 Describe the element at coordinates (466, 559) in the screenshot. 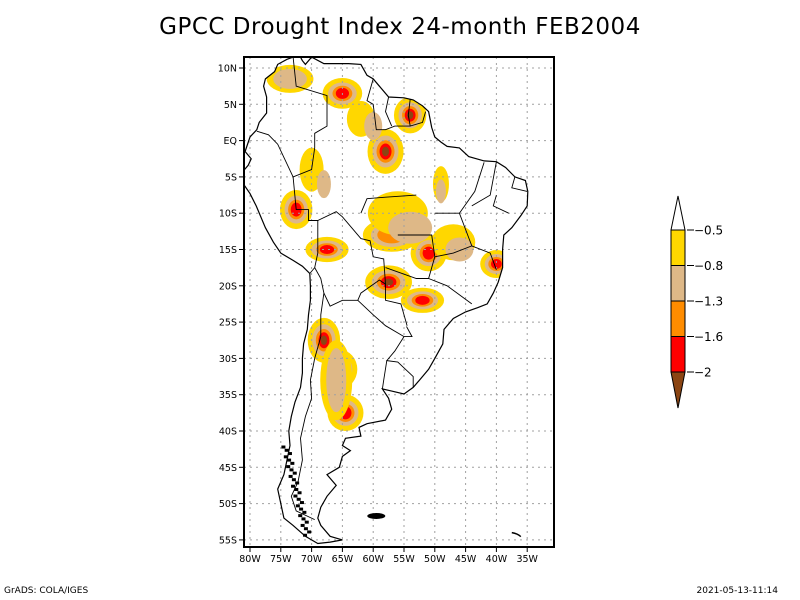

I see `lon-tick-label: 45W` at that location.